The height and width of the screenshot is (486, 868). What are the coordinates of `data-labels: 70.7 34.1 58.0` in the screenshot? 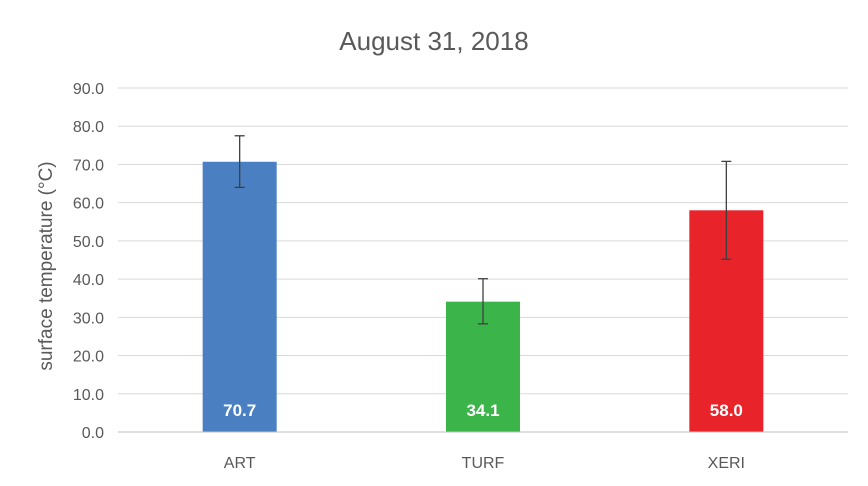 It's located at (483, 410).